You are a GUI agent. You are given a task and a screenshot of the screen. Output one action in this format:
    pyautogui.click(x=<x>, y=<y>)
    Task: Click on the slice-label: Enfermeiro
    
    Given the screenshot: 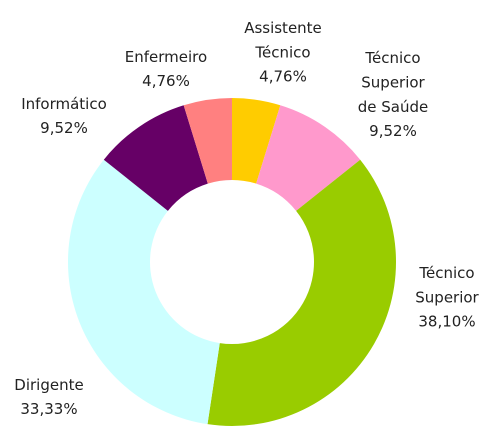 What is the action you would take?
    pyautogui.click(x=166, y=57)
    